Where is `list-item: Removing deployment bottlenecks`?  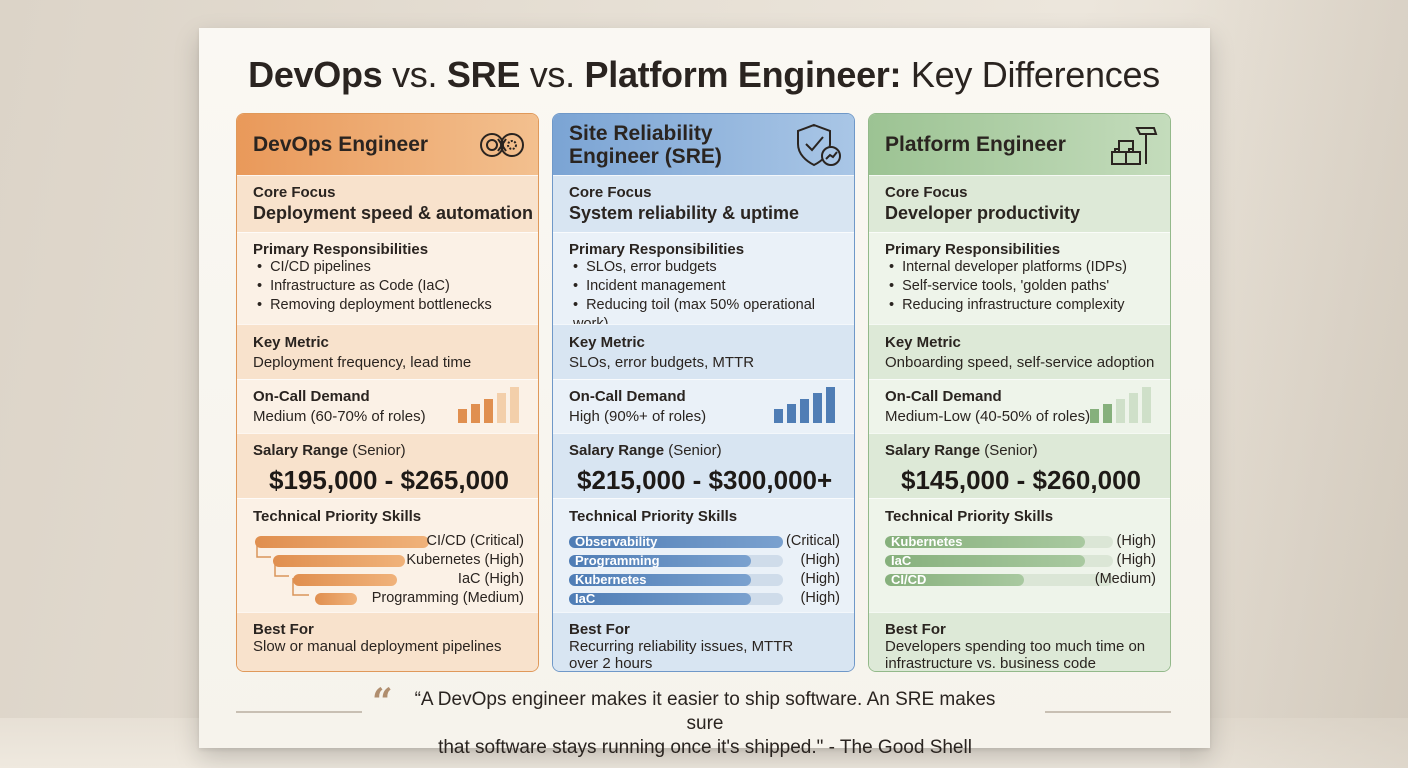 list-item: Removing deployment bottlenecks is located at coordinates (395, 305).